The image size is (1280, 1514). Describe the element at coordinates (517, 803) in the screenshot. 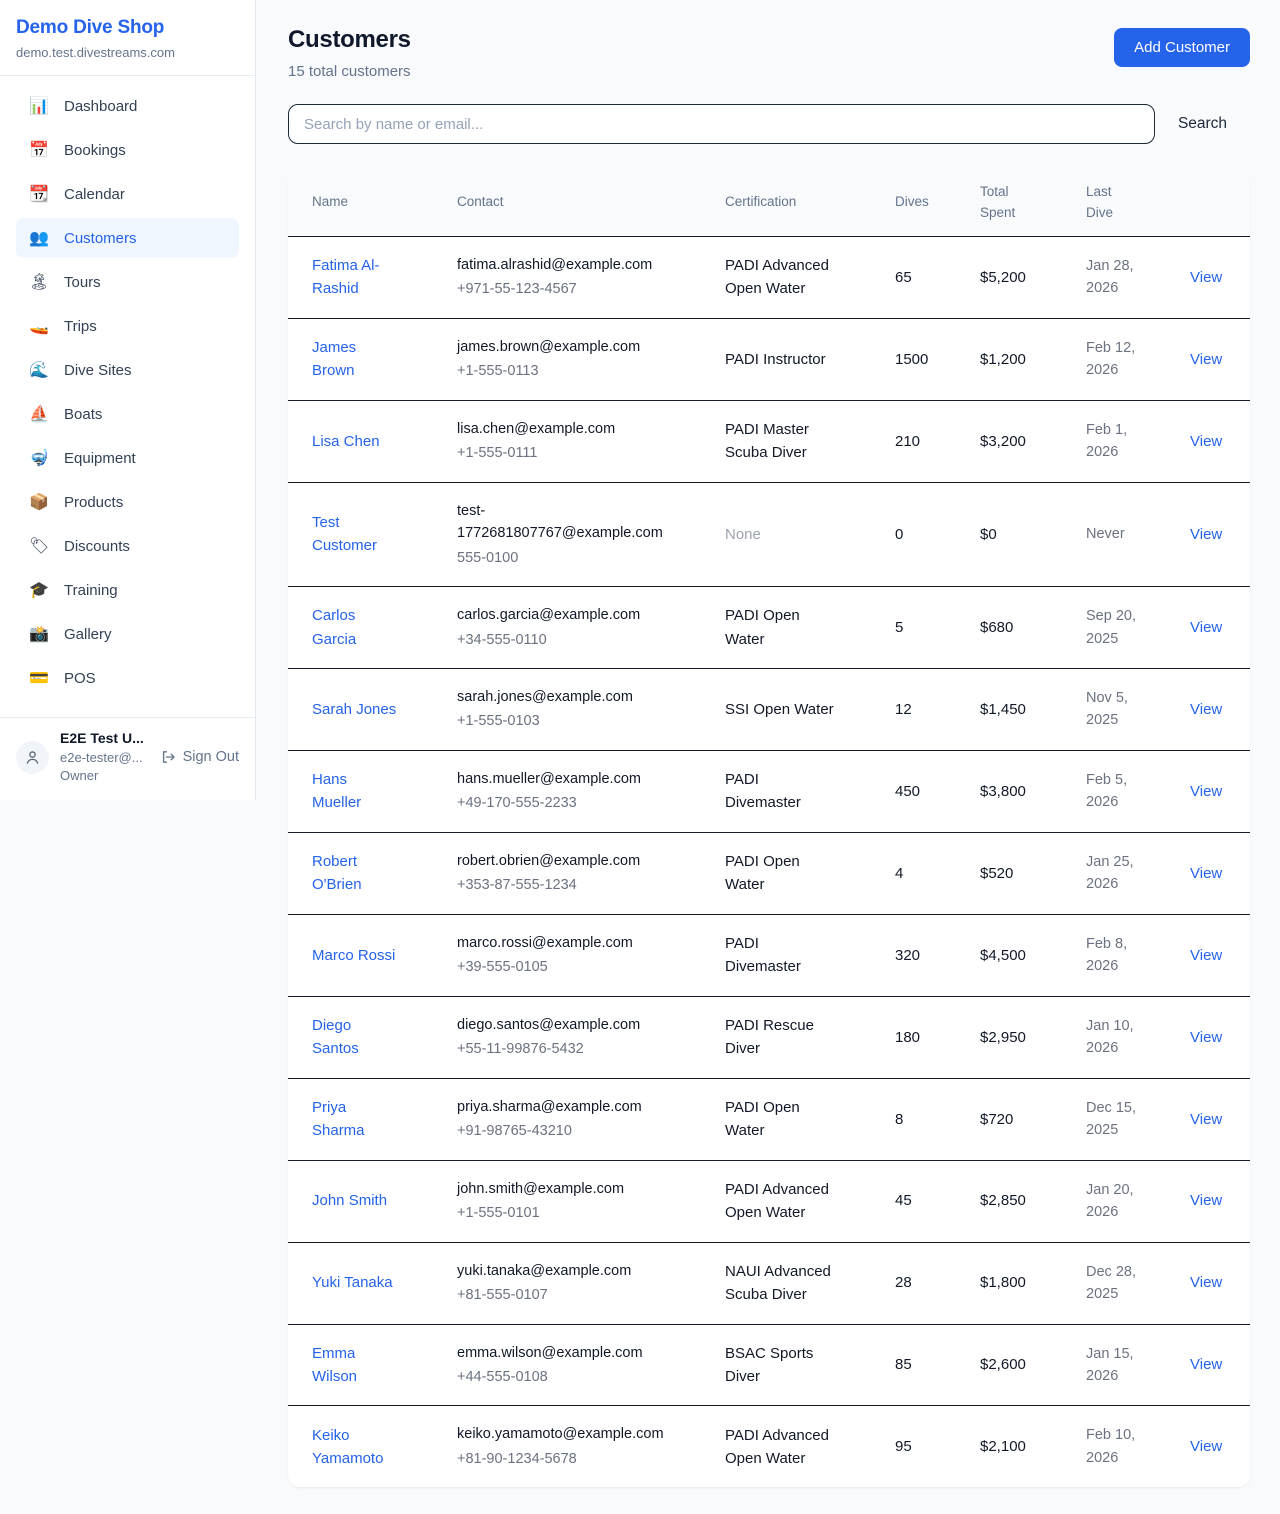

I see `customer-phone: +49-170-555-2233` at that location.